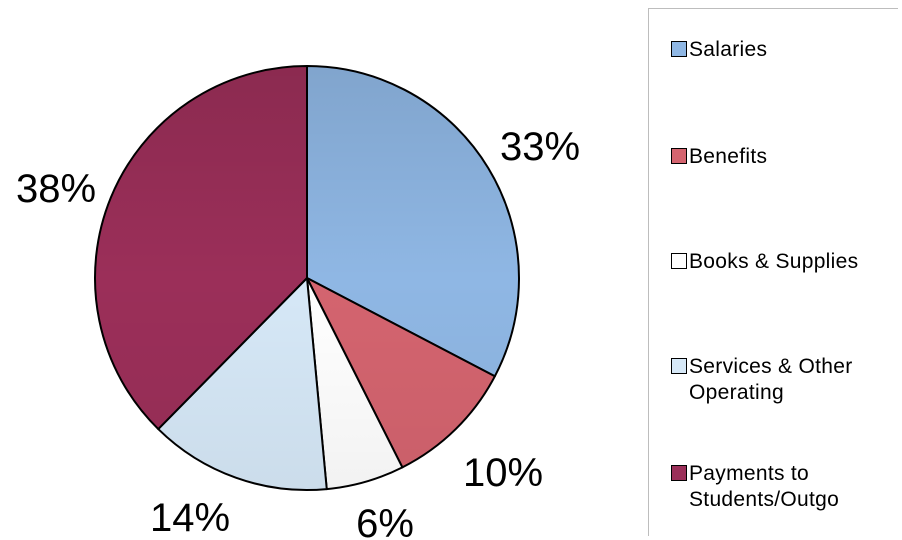 The height and width of the screenshot is (540, 902). Describe the element at coordinates (190, 518) in the screenshot. I see `pie-label-services-other-operating: 14%` at that location.